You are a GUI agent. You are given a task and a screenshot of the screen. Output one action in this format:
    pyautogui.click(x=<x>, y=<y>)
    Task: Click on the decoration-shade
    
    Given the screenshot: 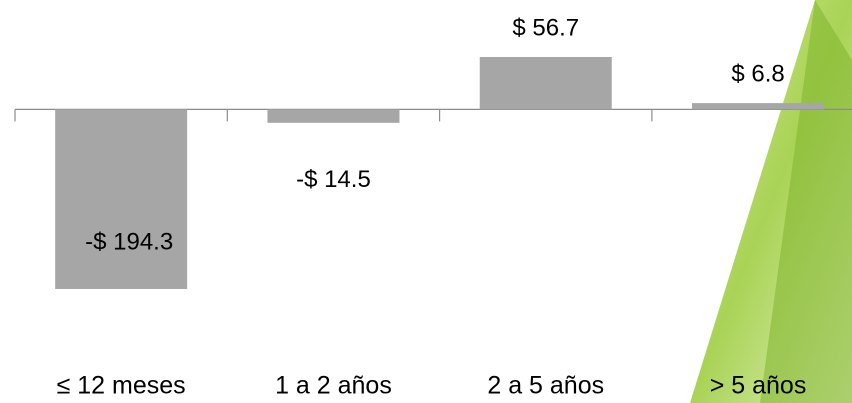 What is the action you would take?
    pyautogui.click(x=806, y=201)
    